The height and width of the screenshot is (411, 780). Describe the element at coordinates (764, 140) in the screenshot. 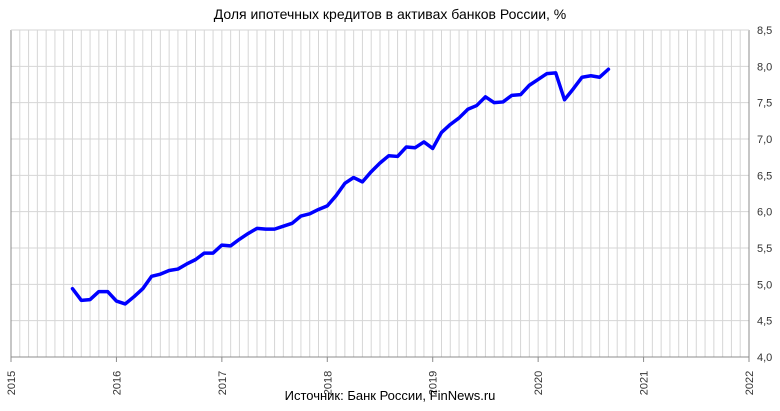

I see `y-tick-label: 7,0` at that location.